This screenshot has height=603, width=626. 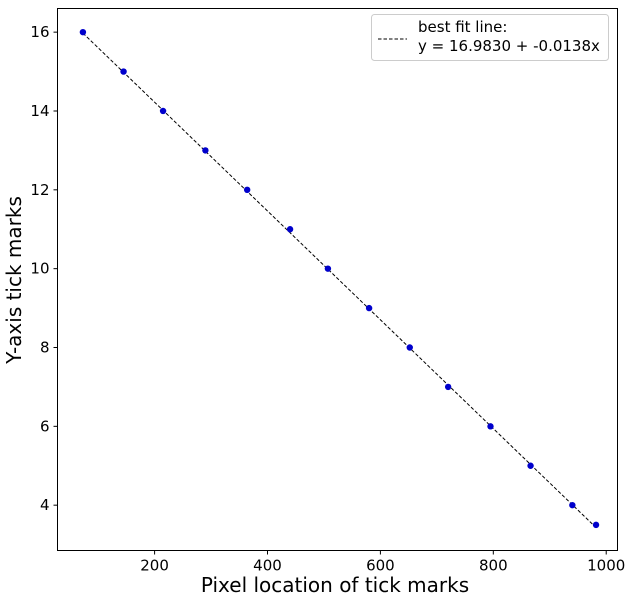 What do you see at coordinates (39, 190) in the screenshot?
I see `y-tick-label: 12` at bounding box center [39, 190].